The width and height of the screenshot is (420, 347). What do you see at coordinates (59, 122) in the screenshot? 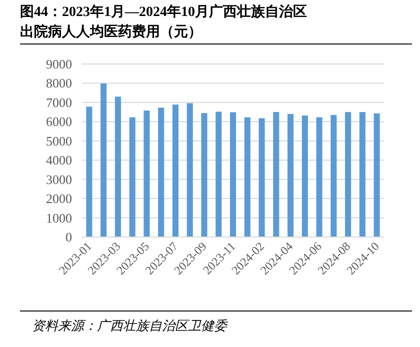
I see `y-tick-label: 6000` at bounding box center [59, 122].